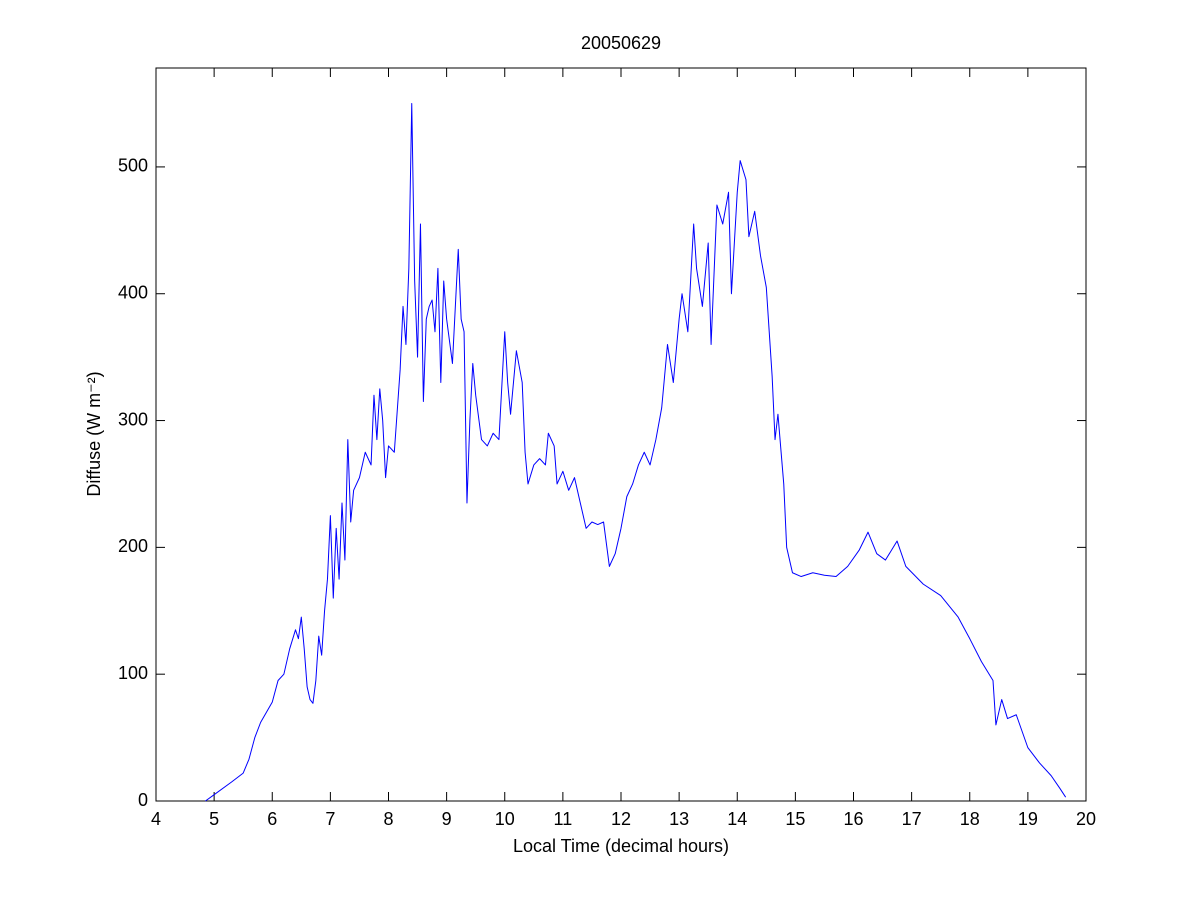  Describe the element at coordinates (94, 433) in the screenshot. I see `y-axis-label: Diffuse (W m⁻²)` at that location.